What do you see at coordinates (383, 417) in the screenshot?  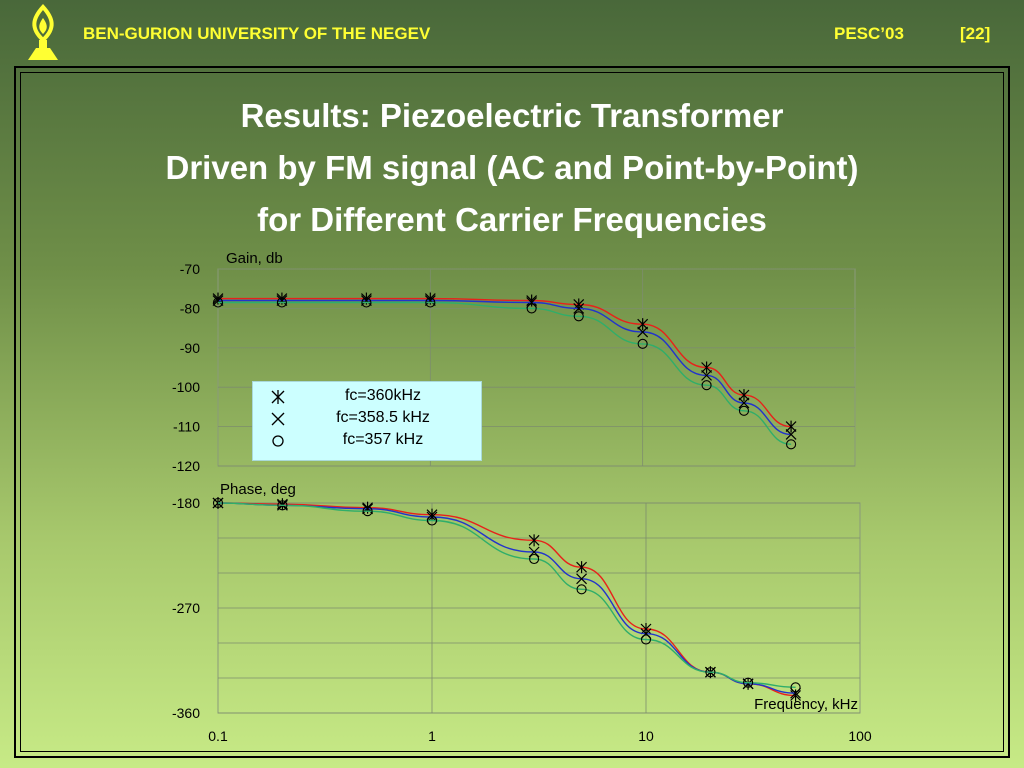 I see `legend-label: fc=358.5 kHz` at bounding box center [383, 417].